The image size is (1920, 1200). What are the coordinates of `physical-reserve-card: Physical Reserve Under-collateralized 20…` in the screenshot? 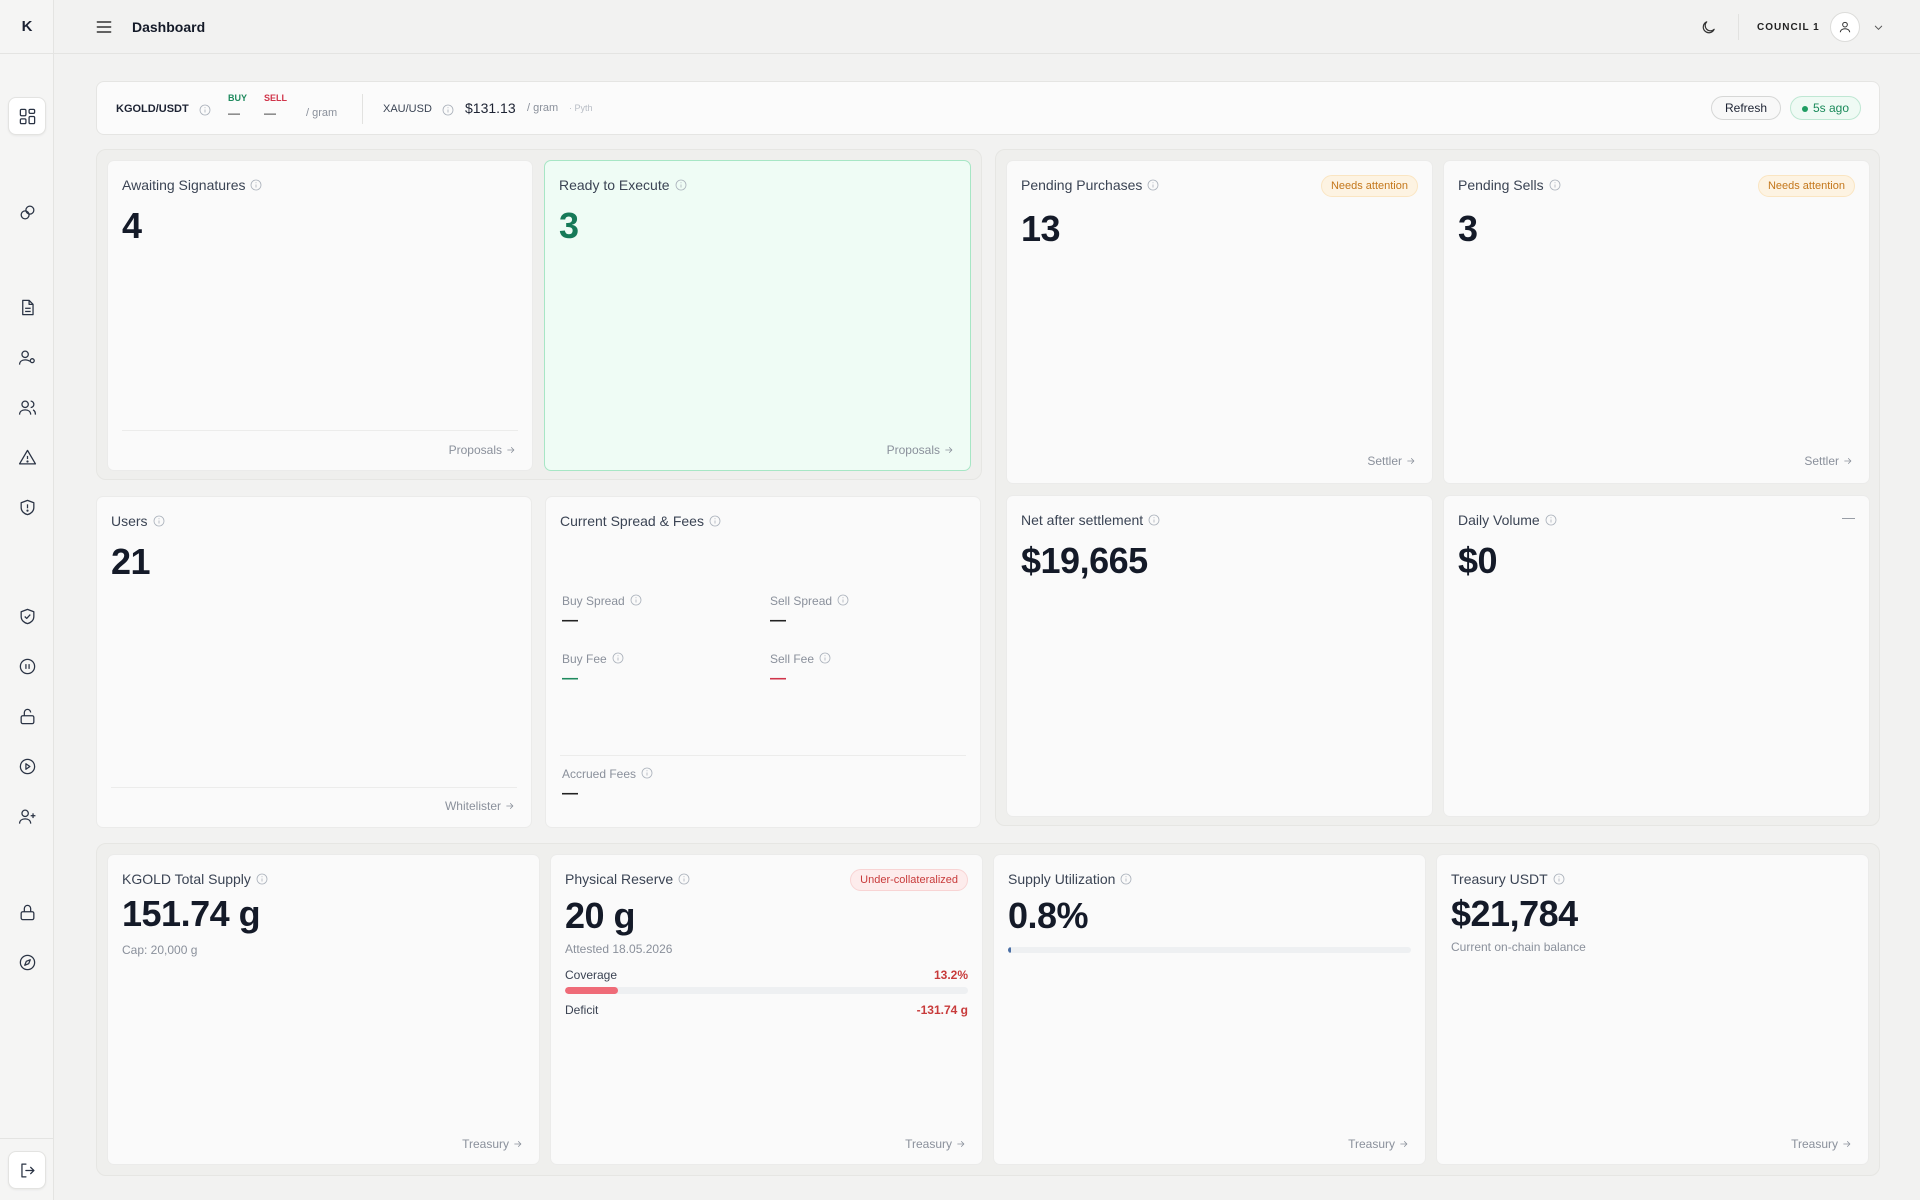 It's located at (766, 1009).